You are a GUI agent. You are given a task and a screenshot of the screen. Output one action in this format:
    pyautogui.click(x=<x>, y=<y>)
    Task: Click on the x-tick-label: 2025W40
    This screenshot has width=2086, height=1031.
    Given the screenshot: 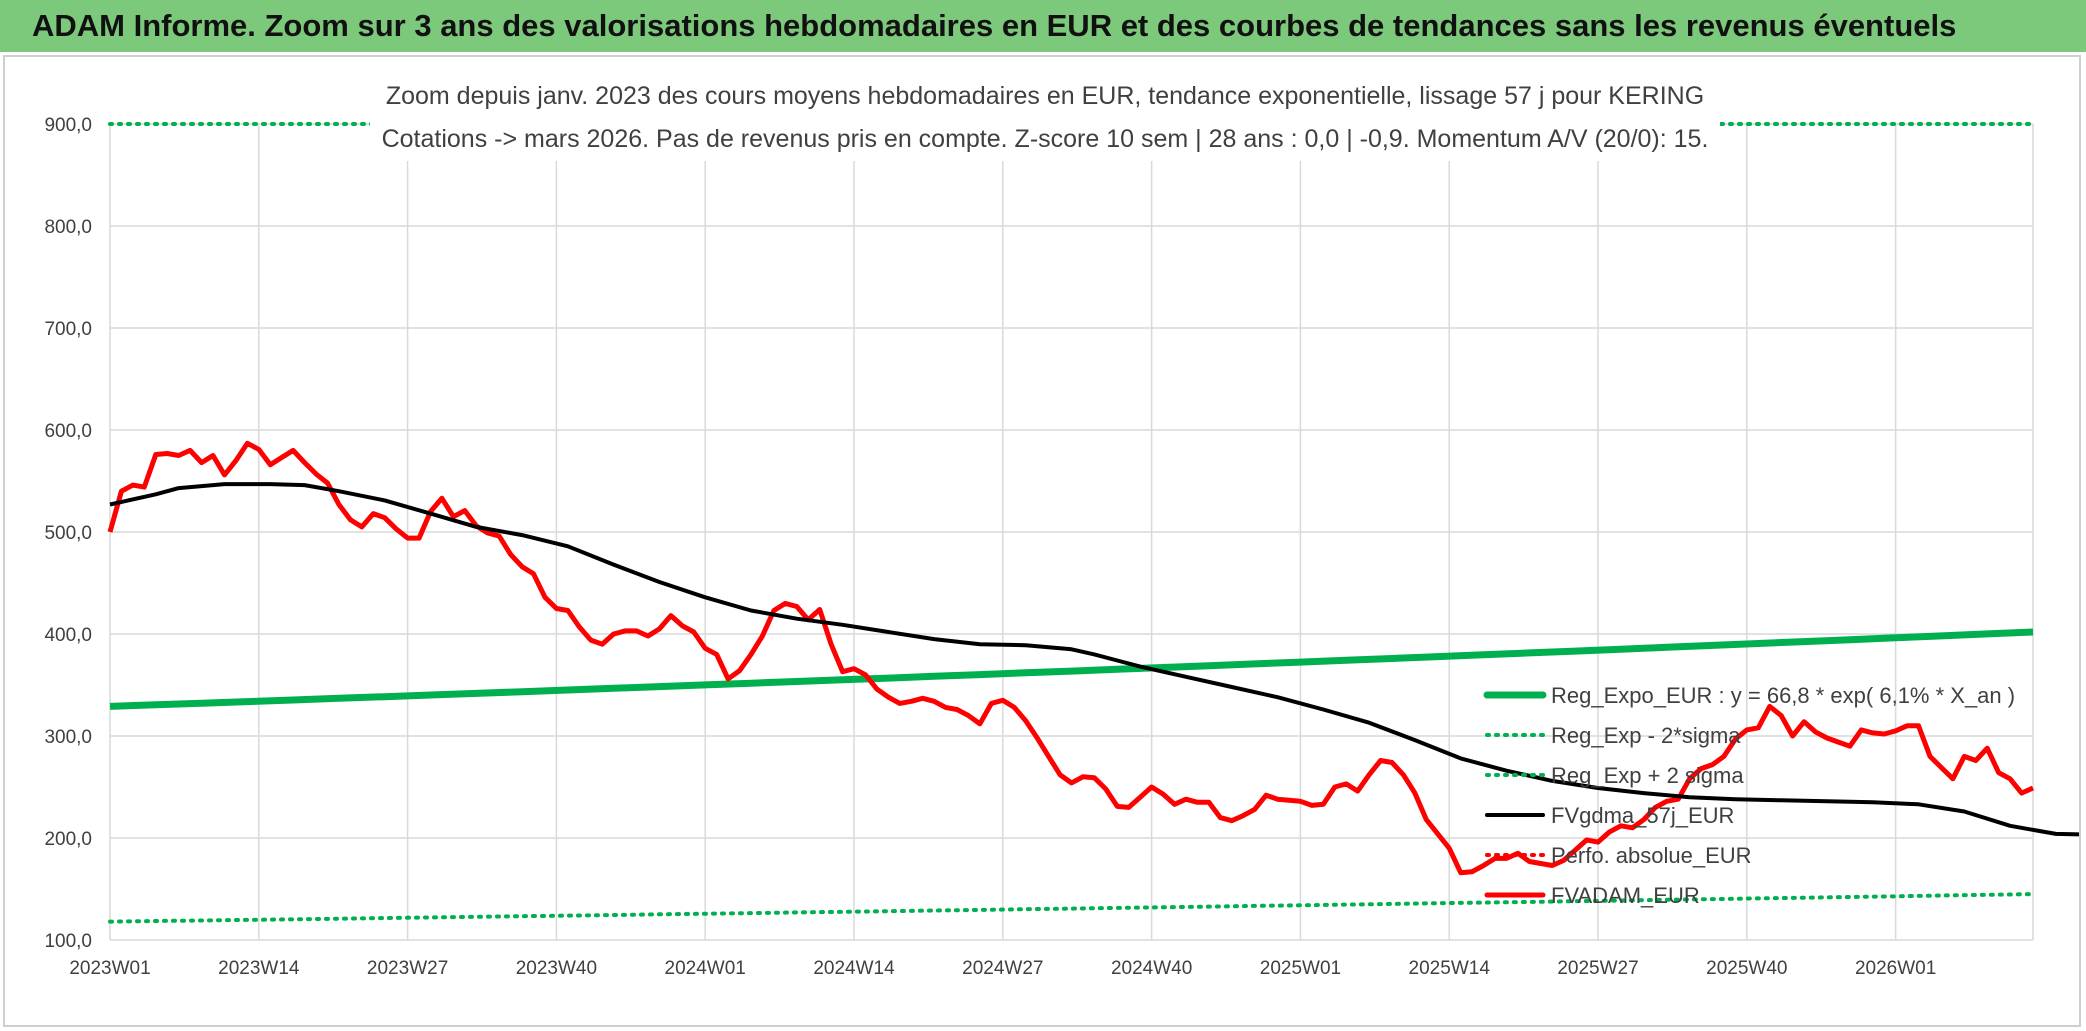 What is the action you would take?
    pyautogui.click(x=1746, y=968)
    